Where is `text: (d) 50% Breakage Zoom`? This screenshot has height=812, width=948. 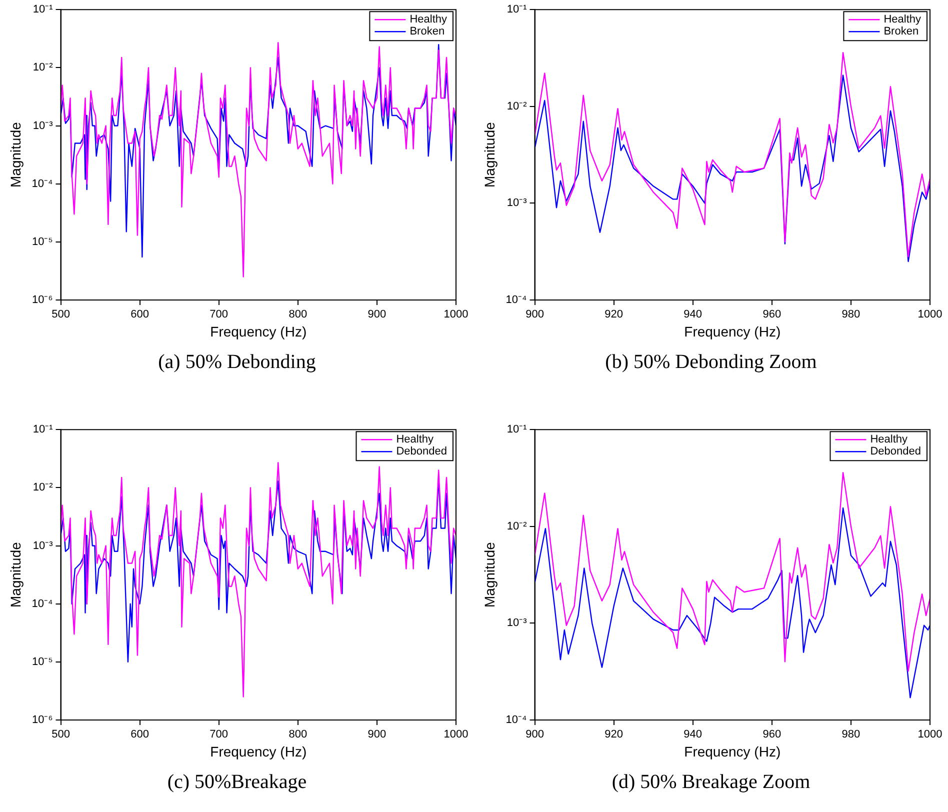
text: (d) 50% Breakage Zoom is located at coordinates (711, 782).